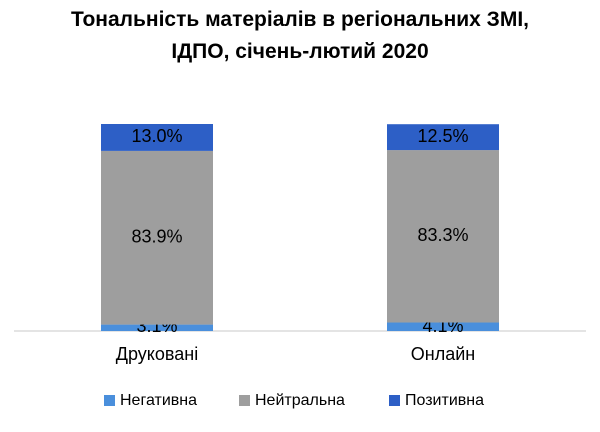 Image resolution: width=600 pixels, height=432 pixels. I want to click on data-label: 12.5%, so click(442, 136).